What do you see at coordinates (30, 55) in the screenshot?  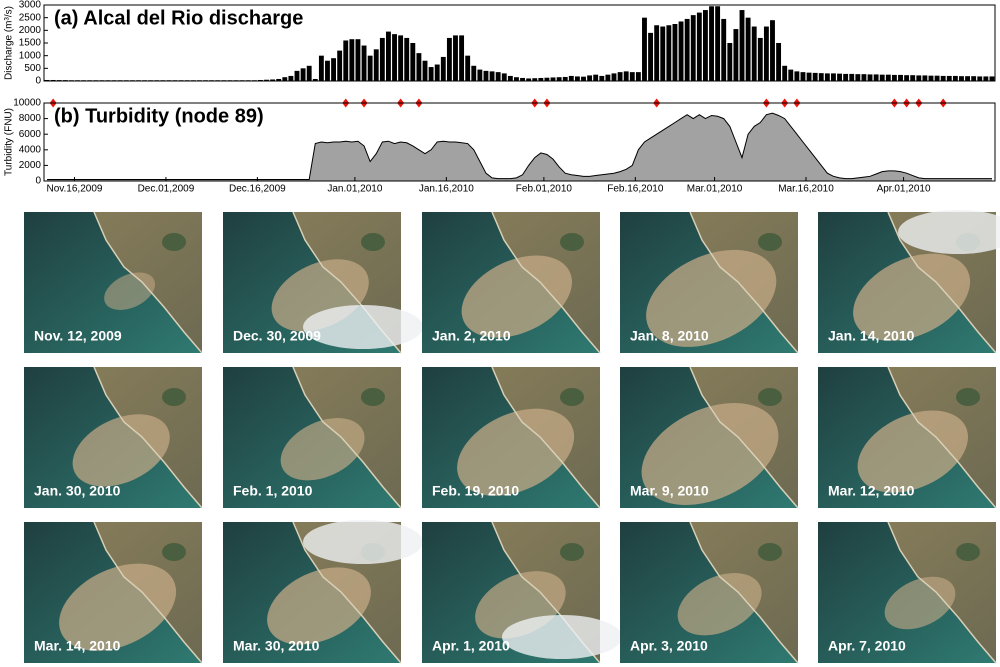 I see `y-tick-label: 1000` at bounding box center [30, 55].